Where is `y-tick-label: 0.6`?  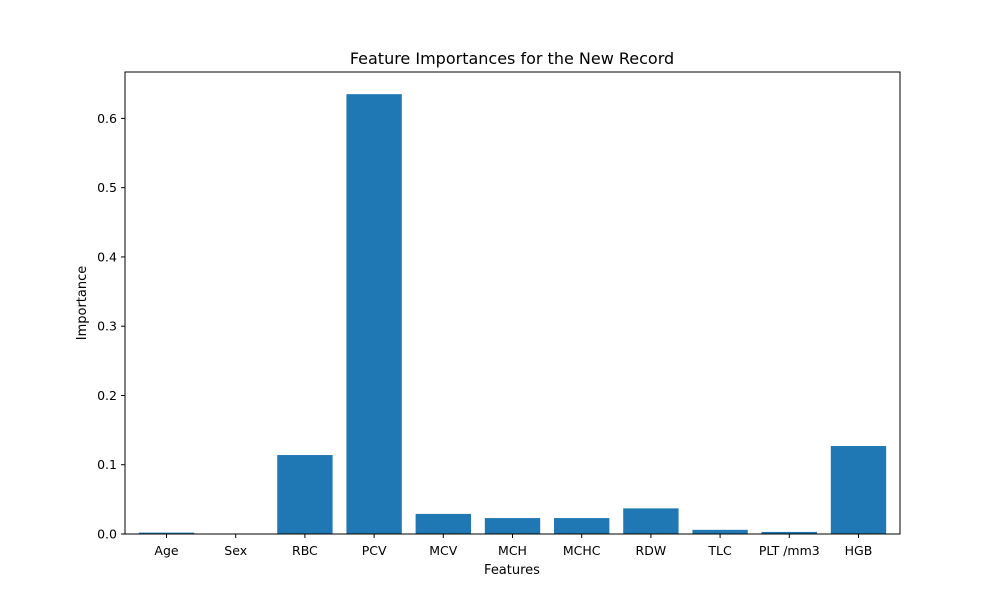 y-tick-label: 0.6 is located at coordinates (107, 118).